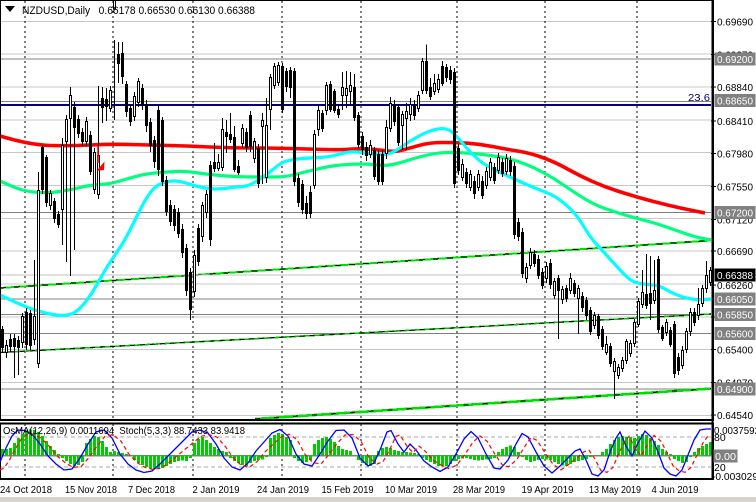 The image size is (756, 502). What do you see at coordinates (735, 101) in the screenshot?
I see `svg-text: 0.68650` at bounding box center [735, 101].